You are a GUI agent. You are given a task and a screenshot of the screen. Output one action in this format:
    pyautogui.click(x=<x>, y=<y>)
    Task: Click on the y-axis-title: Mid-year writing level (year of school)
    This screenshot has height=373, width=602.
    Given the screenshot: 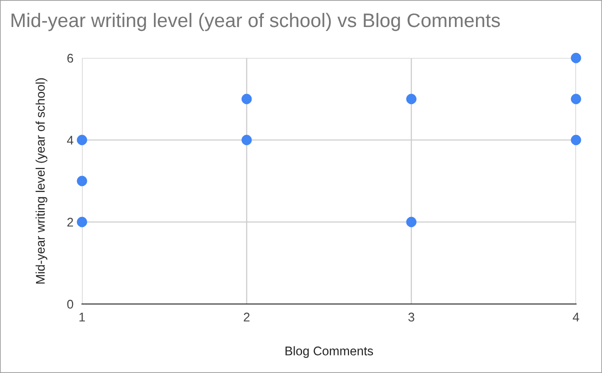 What is the action you would take?
    pyautogui.click(x=42, y=181)
    